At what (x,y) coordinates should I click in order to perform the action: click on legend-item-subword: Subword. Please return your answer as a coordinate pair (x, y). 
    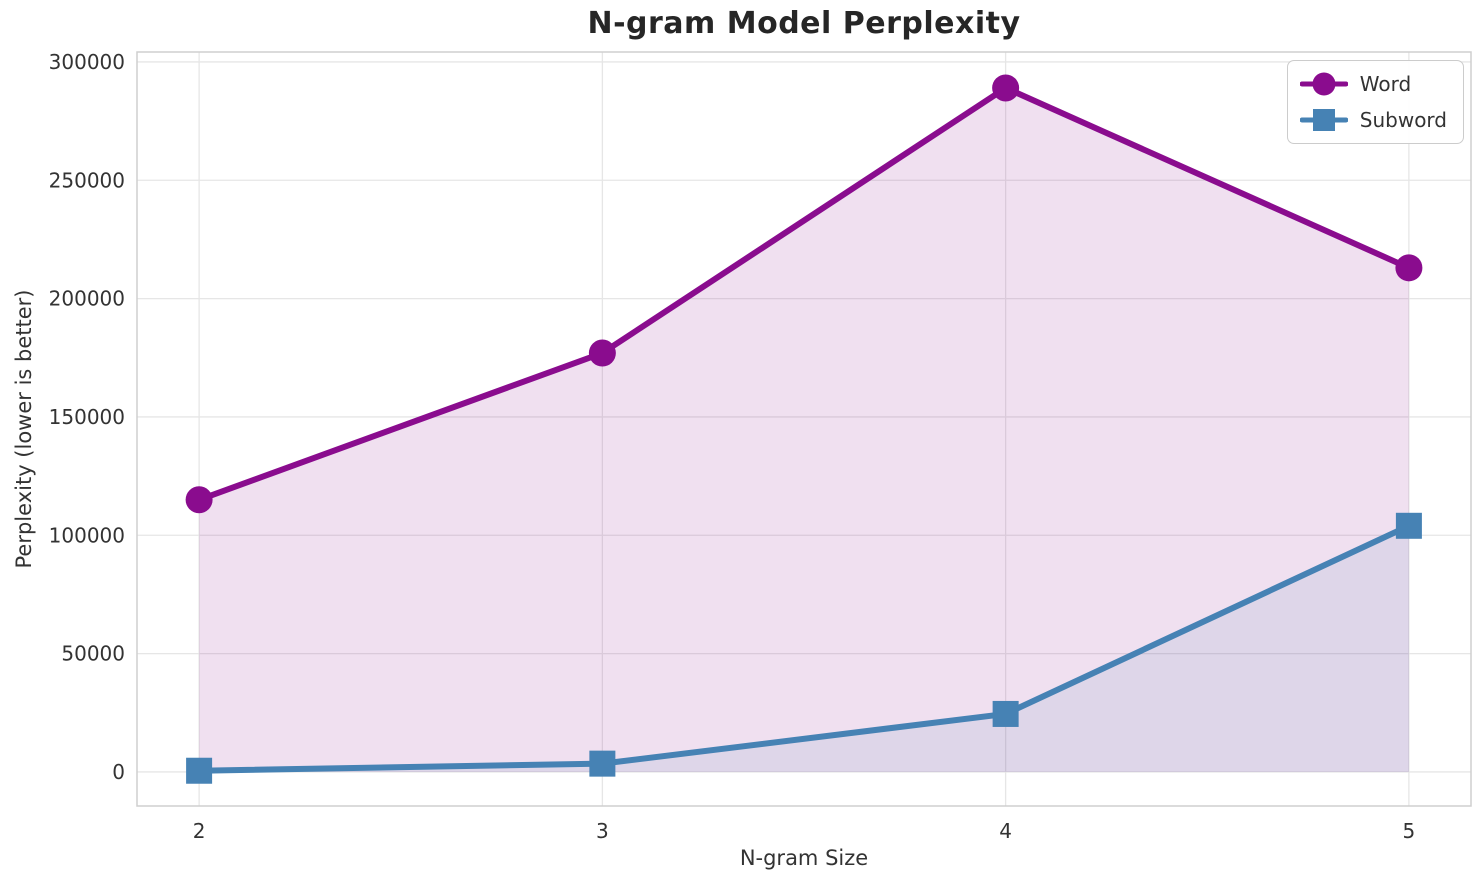
    Looking at the image, I should click on (1373, 120).